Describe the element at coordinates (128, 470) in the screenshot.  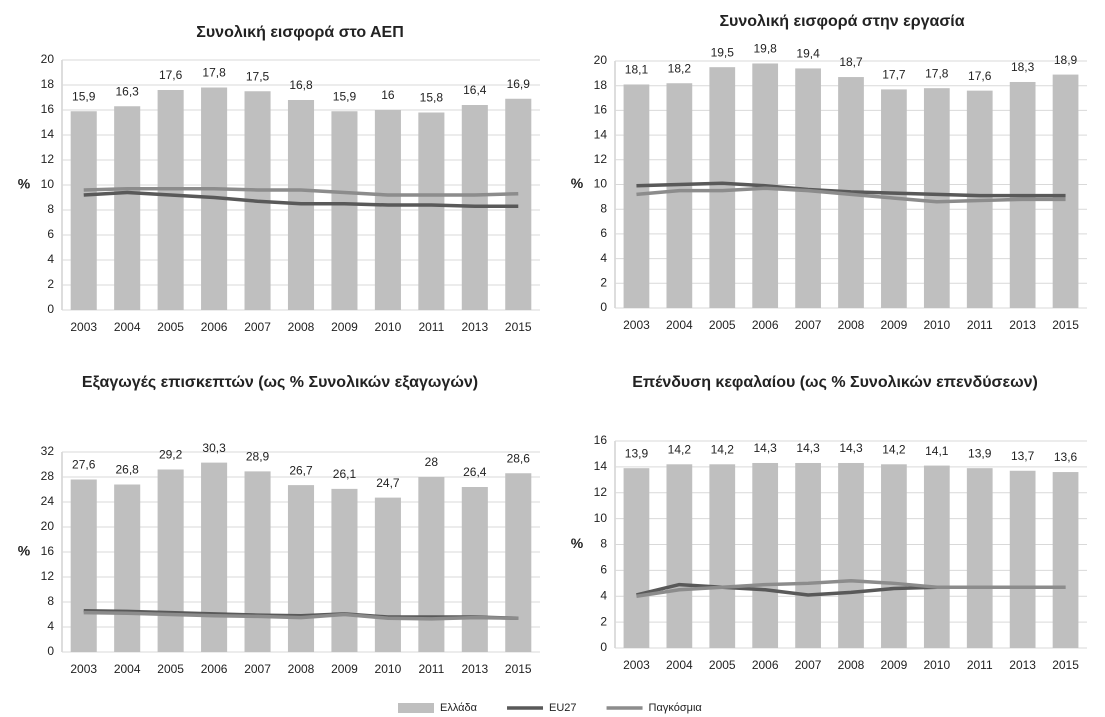
I see `data-label: 26,8` at that location.